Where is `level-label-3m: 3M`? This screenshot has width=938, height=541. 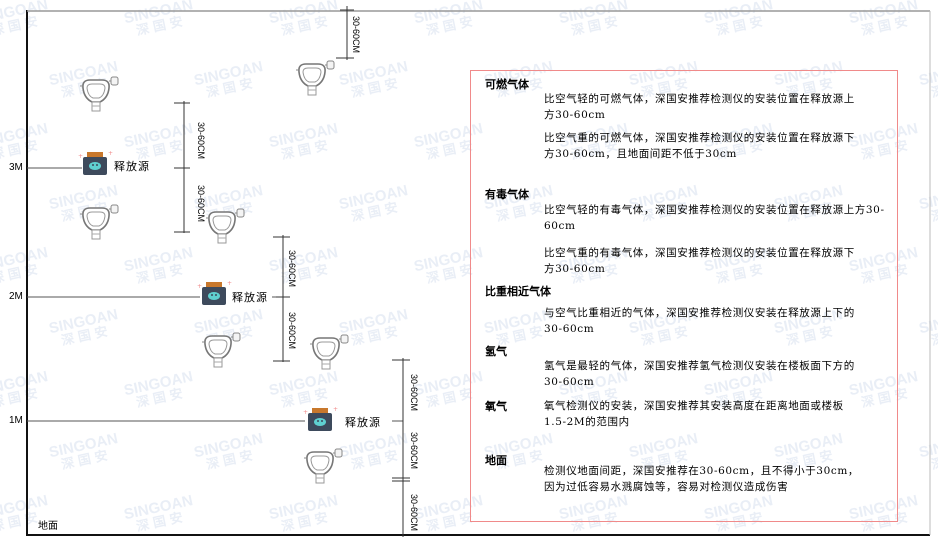
level-label-3m: 3M is located at coordinates (16, 167).